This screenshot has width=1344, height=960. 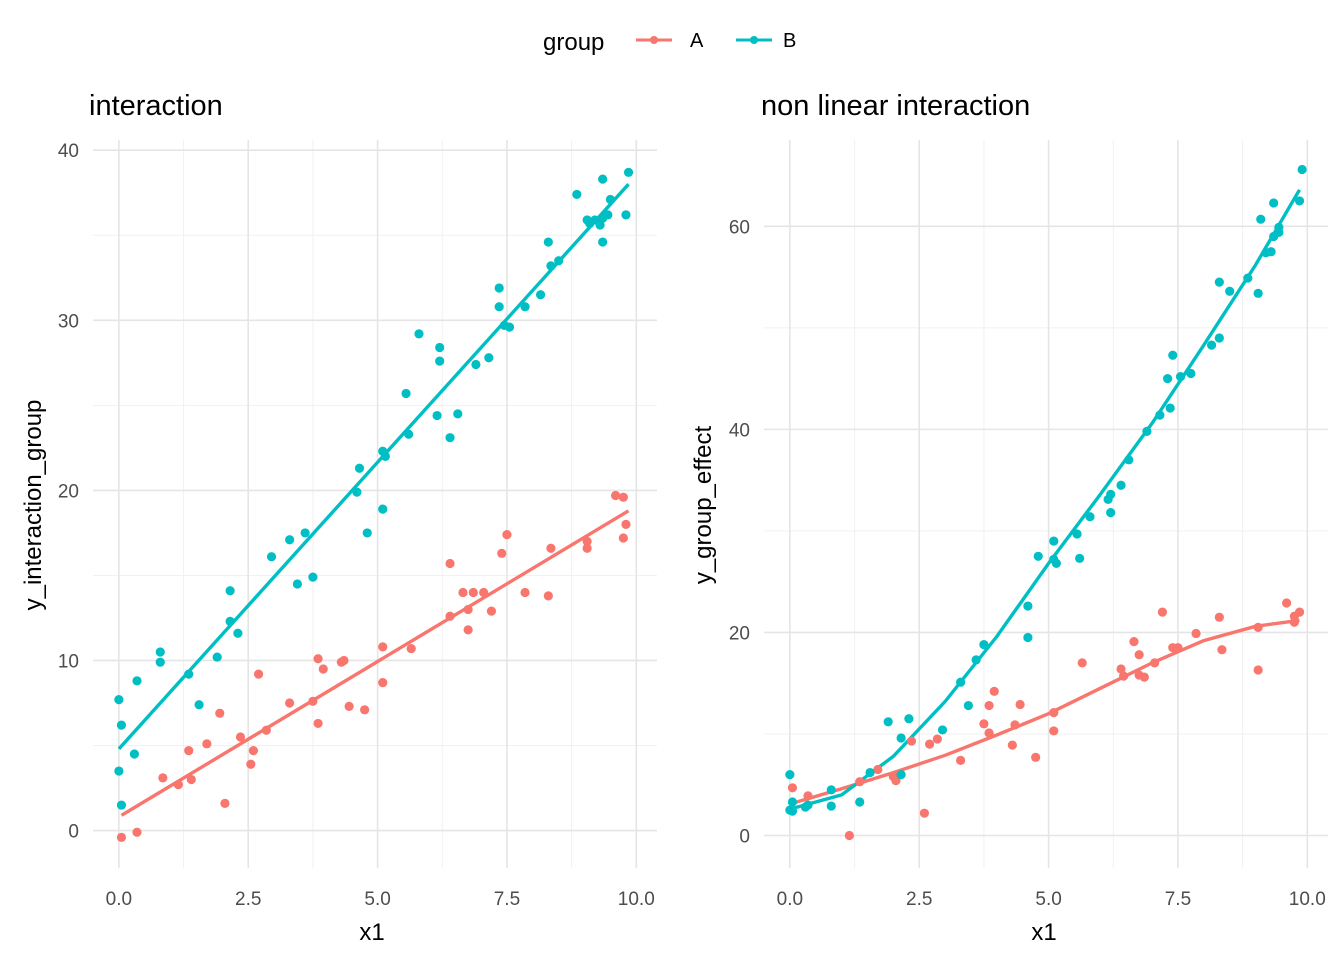 What do you see at coordinates (654, 40) in the screenshot?
I see `legend-key-point-a` at bounding box center [654, 40].